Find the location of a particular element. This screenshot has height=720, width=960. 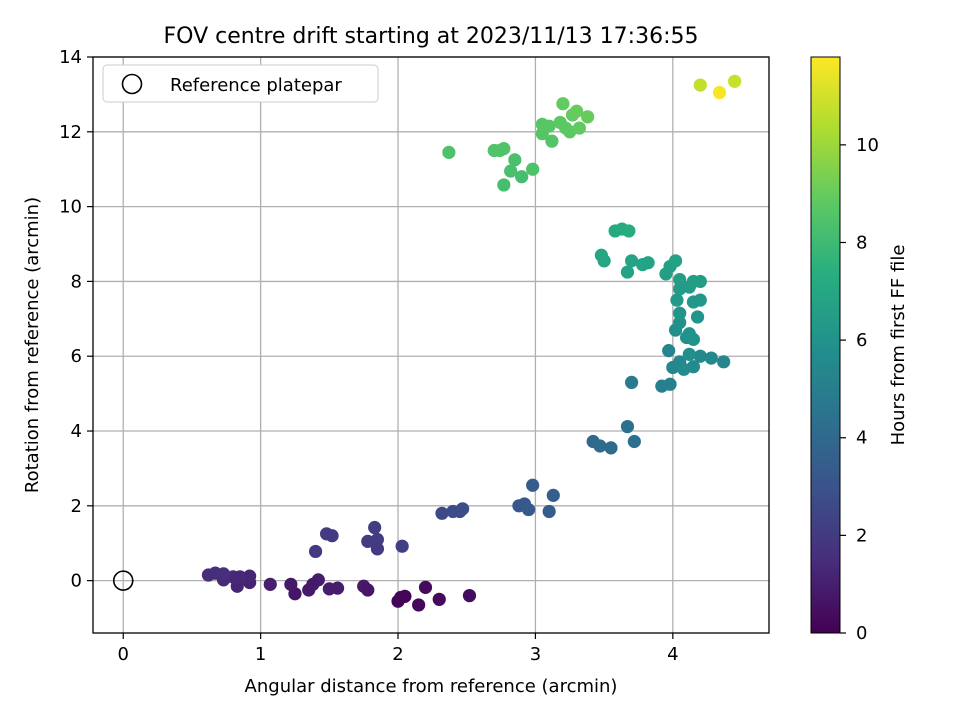

x-tick-label: 4 is located at coordinates (672, 654).